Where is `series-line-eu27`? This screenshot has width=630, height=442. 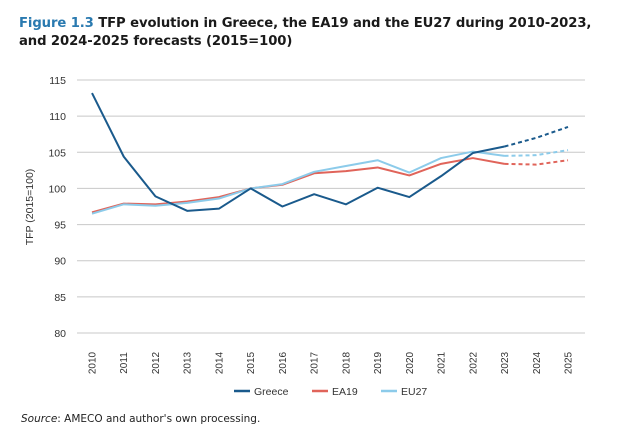
series-line-eu27 is located at coordinates (298, 182).